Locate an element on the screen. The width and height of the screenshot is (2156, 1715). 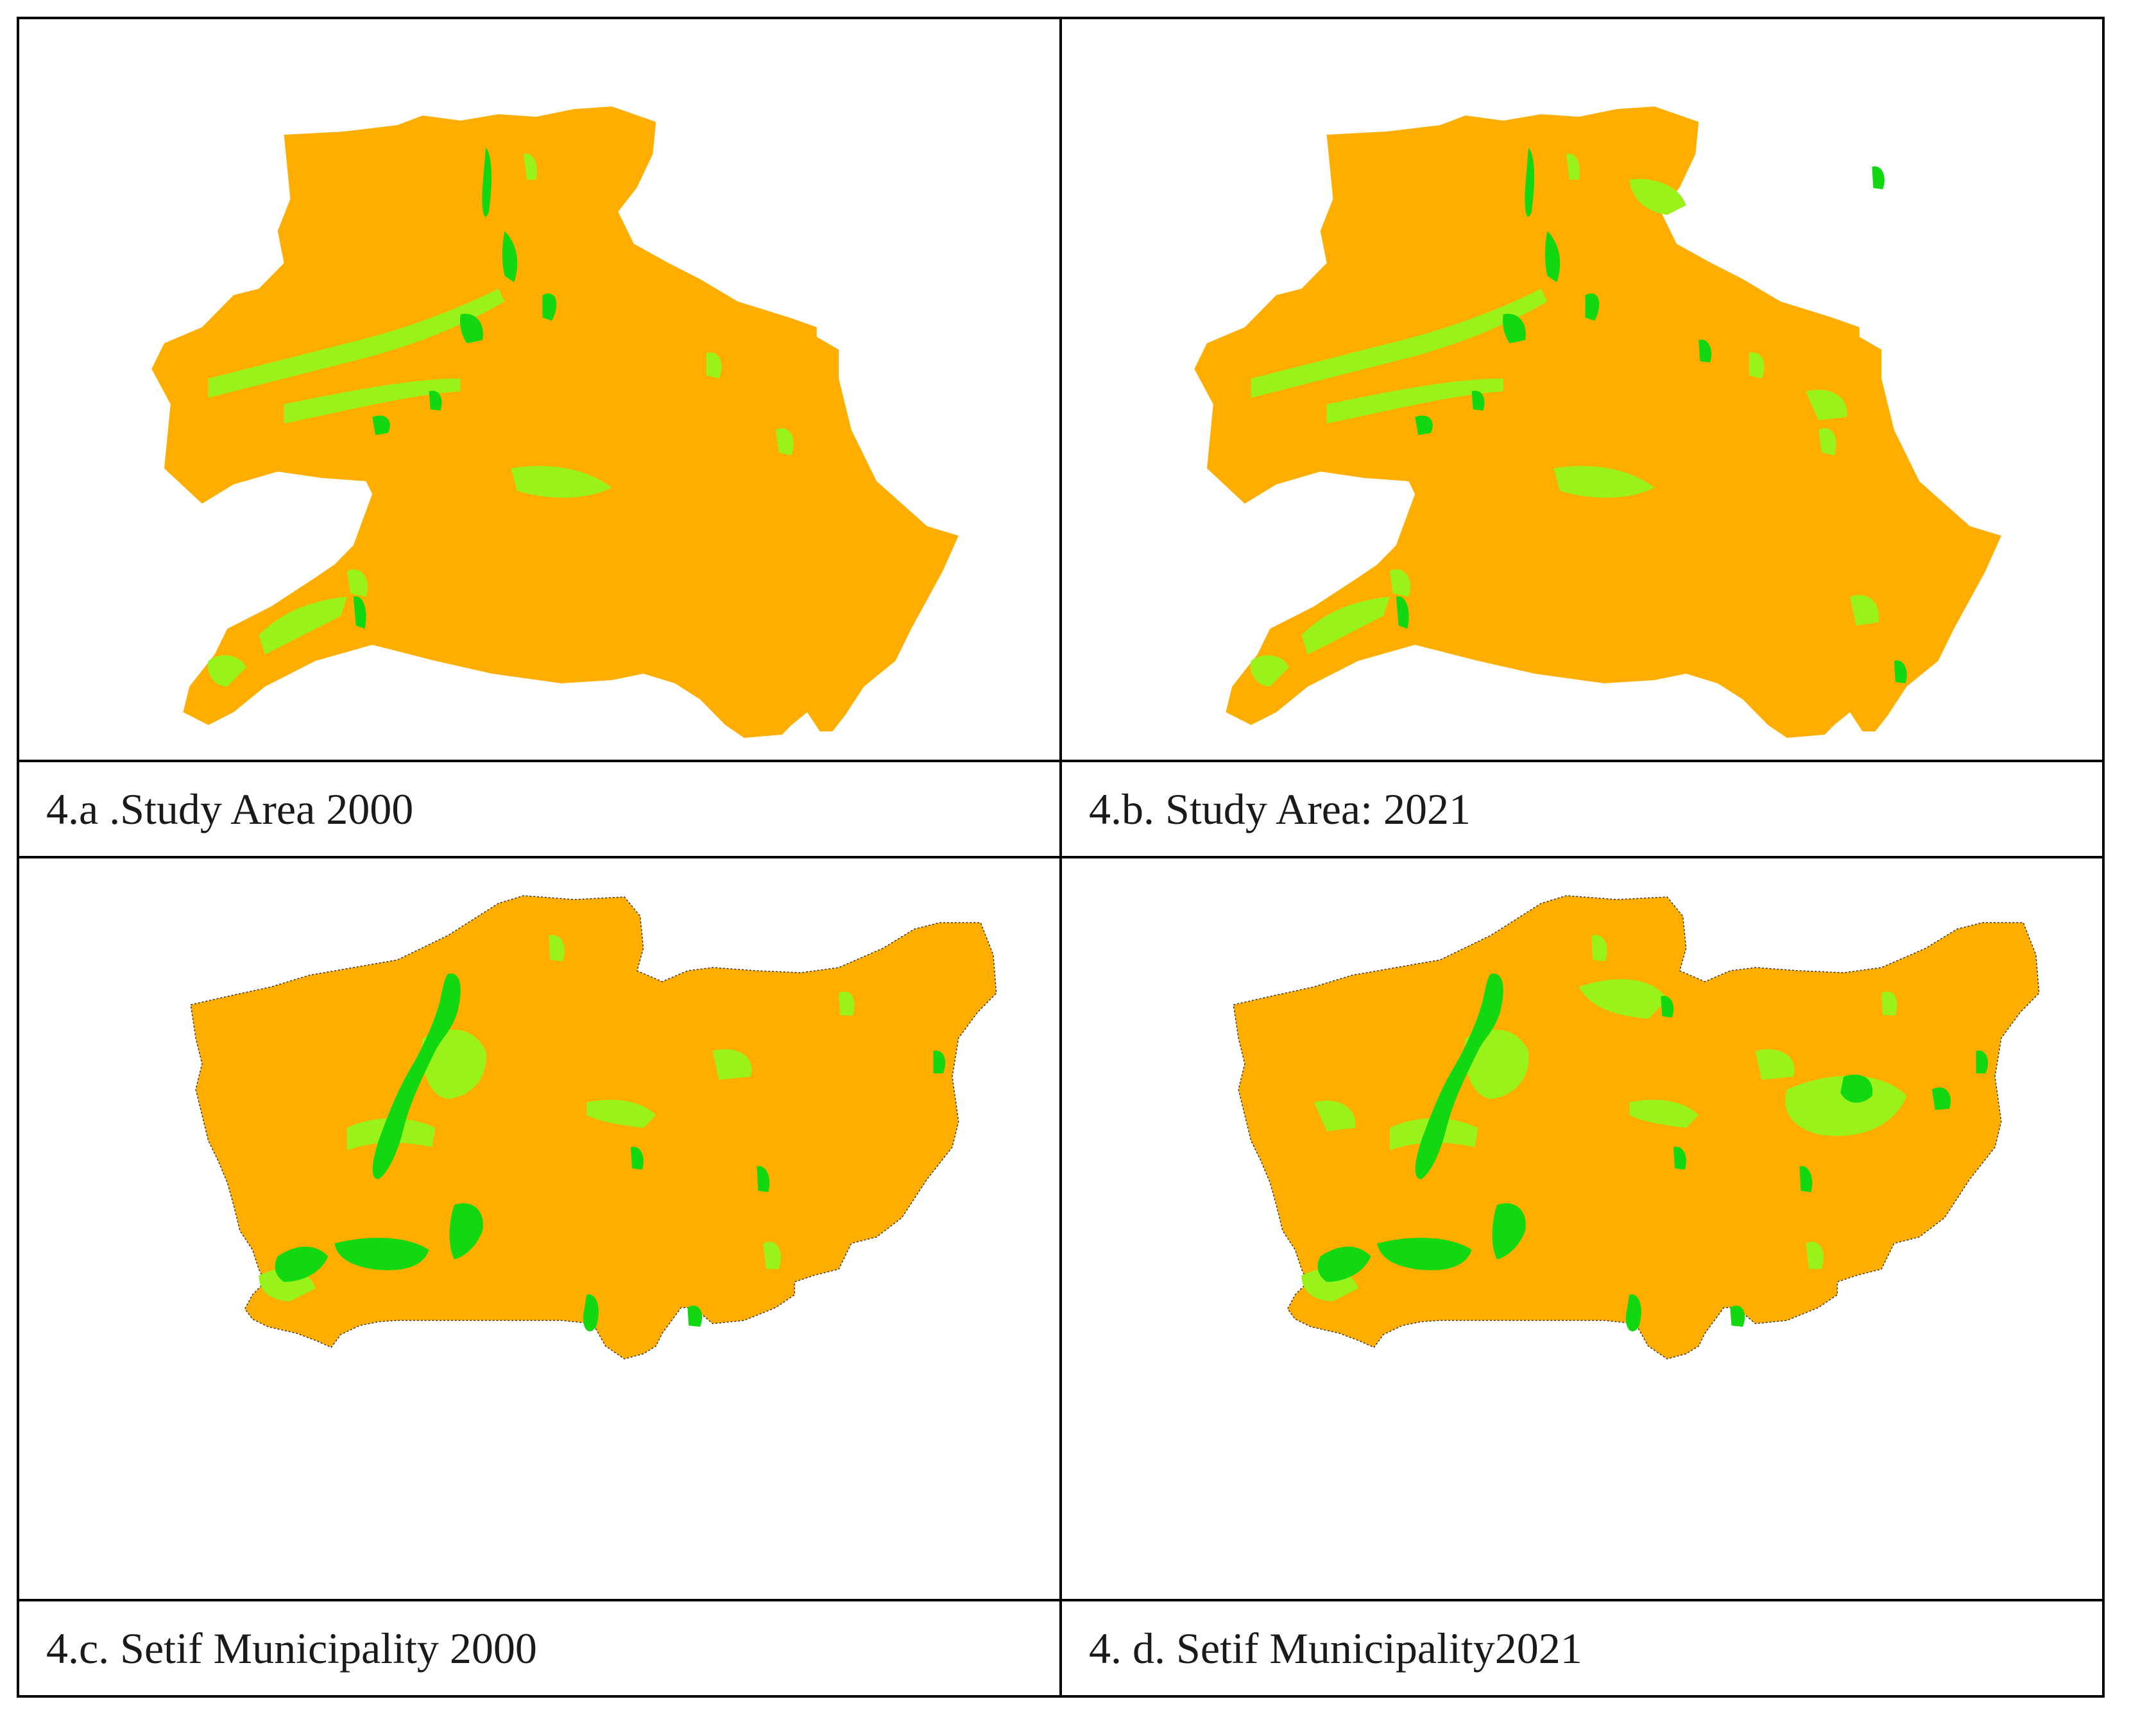
study-area-2000-map is located at coordinates (555, 422).